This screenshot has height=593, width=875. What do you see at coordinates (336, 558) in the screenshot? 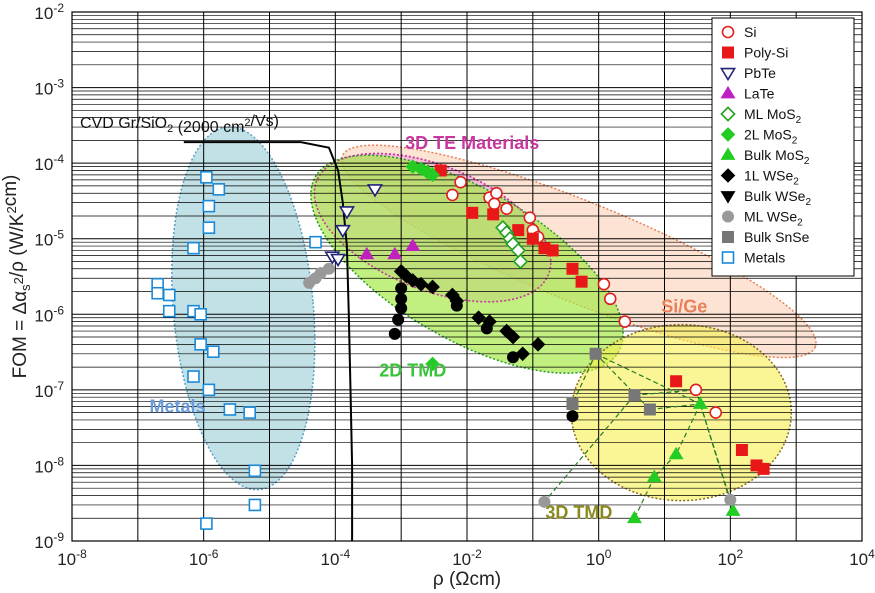
I see `x-tick-label: 10⁻⁴` at bounding box center [336, 558].